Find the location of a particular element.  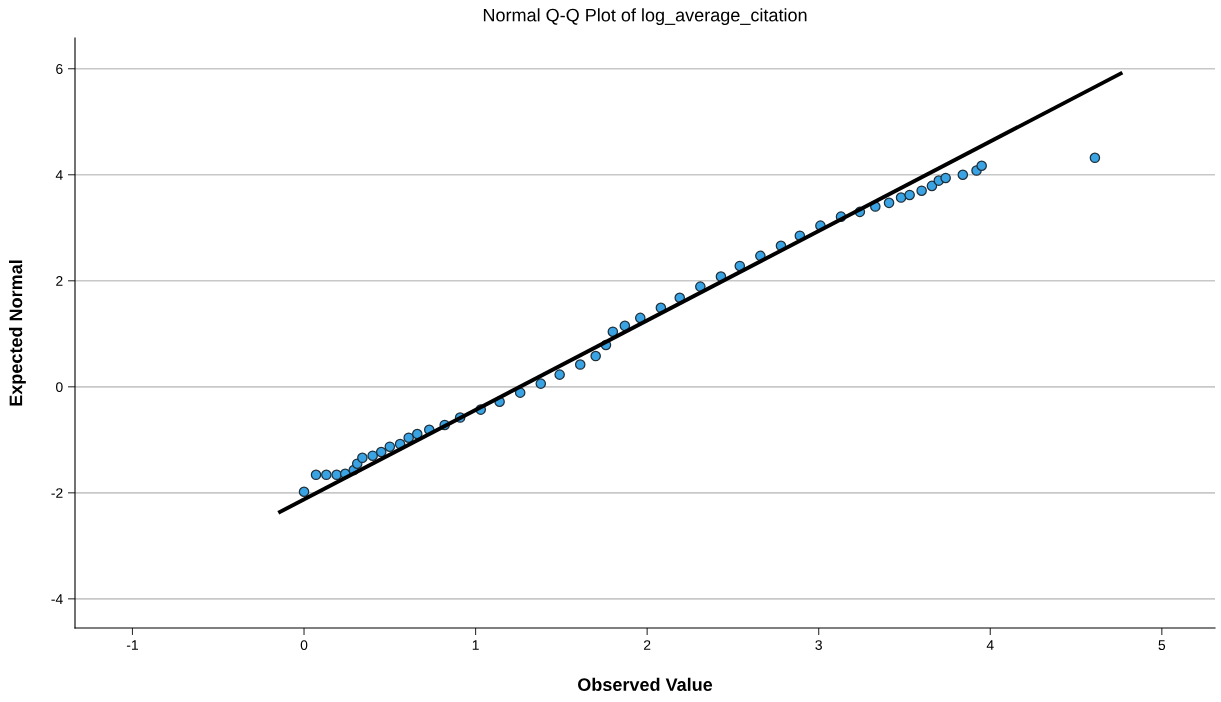

y-tick-label: 0 is located at coordinates (59, 387).